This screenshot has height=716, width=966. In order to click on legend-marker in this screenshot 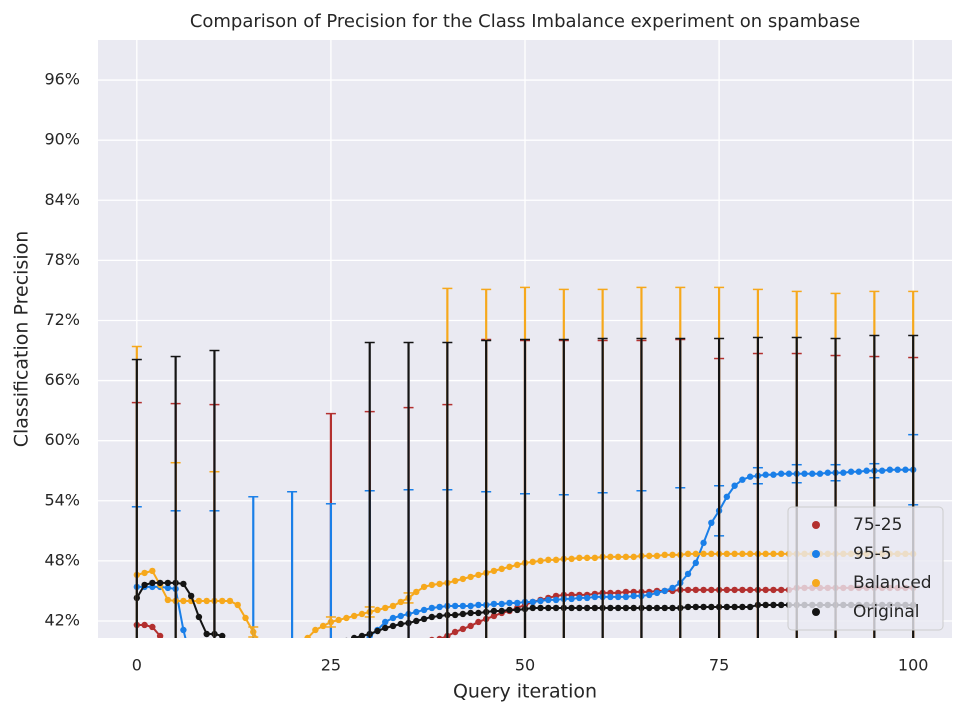, I will do `click(816, 525)`.